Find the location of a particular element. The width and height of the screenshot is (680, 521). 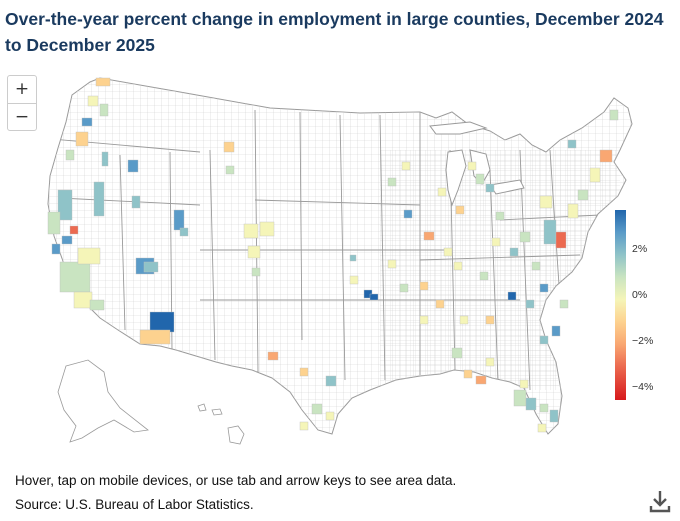

zoom-control: + − is located at coordinates (22, 103).